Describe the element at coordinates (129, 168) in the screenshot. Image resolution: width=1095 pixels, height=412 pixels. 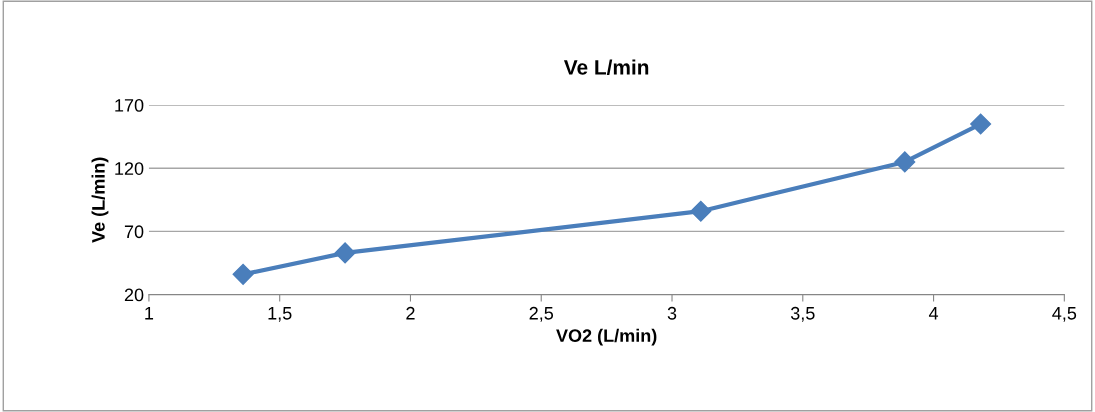
I see `y-tick-label: 120` at that location.